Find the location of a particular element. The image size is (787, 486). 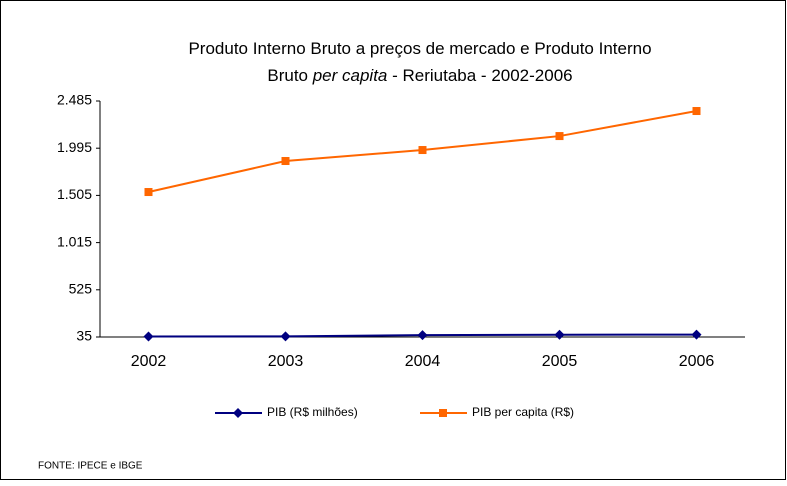

title-part: - Reriutaba - 2002-2006 is located at coordinates (479, 75).